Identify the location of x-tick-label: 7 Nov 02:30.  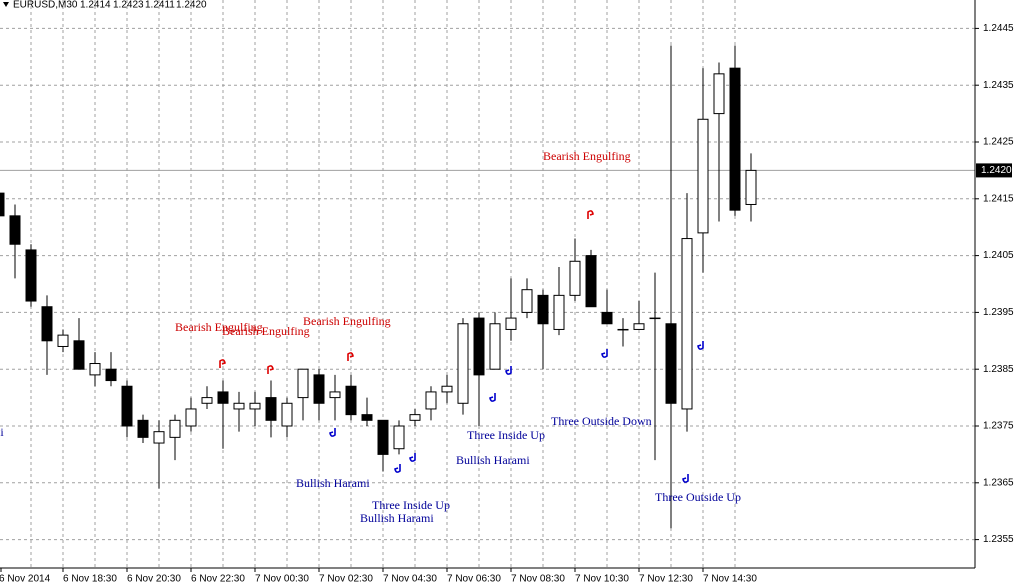
(346, 579).